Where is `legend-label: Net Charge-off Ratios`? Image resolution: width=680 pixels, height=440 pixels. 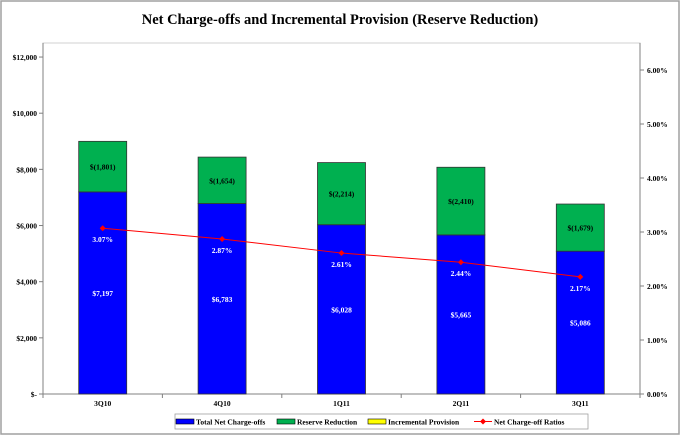 legend-label: Net Charge-off Ratios is located at coordinates (529, 422).